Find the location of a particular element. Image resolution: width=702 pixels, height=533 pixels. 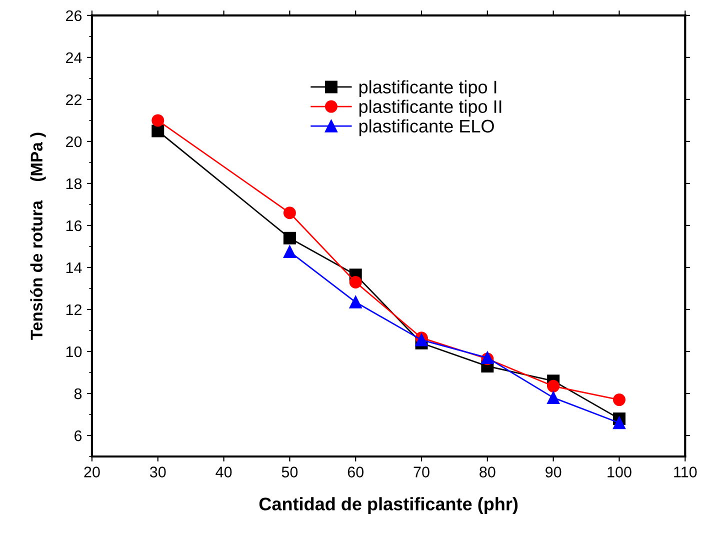

legend-label: plastificante tipo I is located at coordinates (427, 89).